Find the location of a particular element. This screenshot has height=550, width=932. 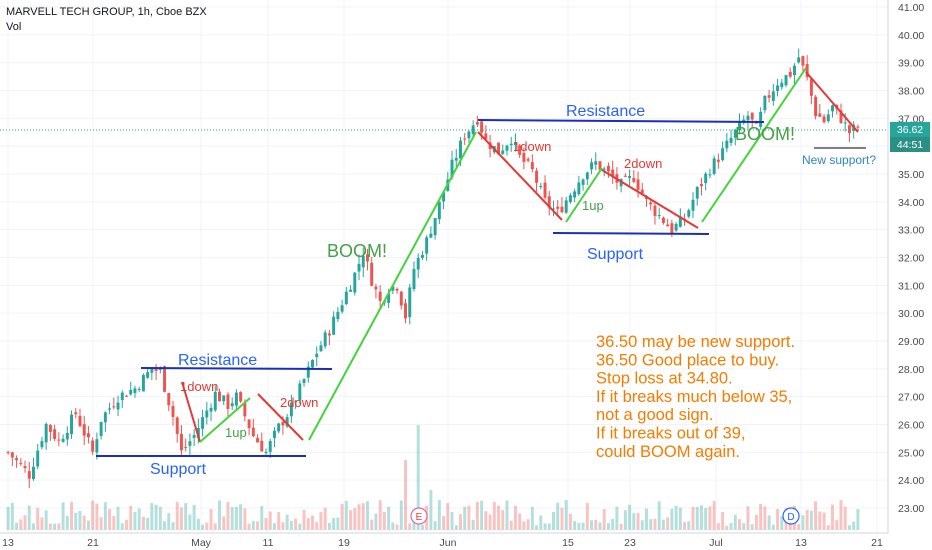

trend-up-1-mid is located at coordinates (584, 195).